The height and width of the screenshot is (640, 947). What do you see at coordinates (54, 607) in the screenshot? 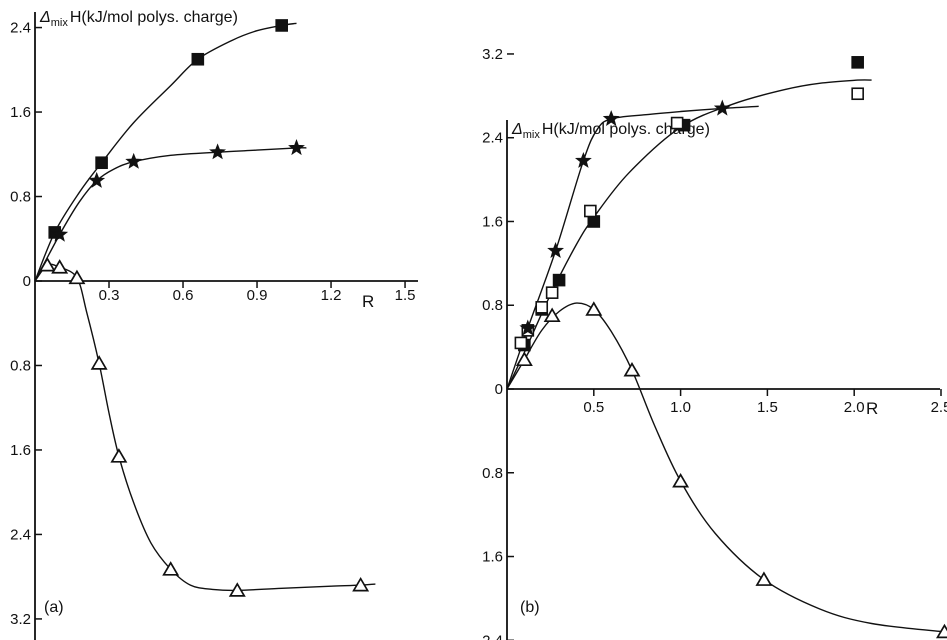
I see `panel-a-label: (a)` at bounding box center [54, 607].